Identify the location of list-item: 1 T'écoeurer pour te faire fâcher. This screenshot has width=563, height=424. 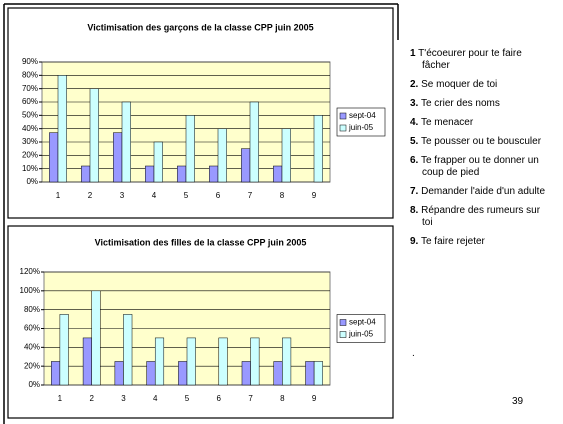
(480, 60).